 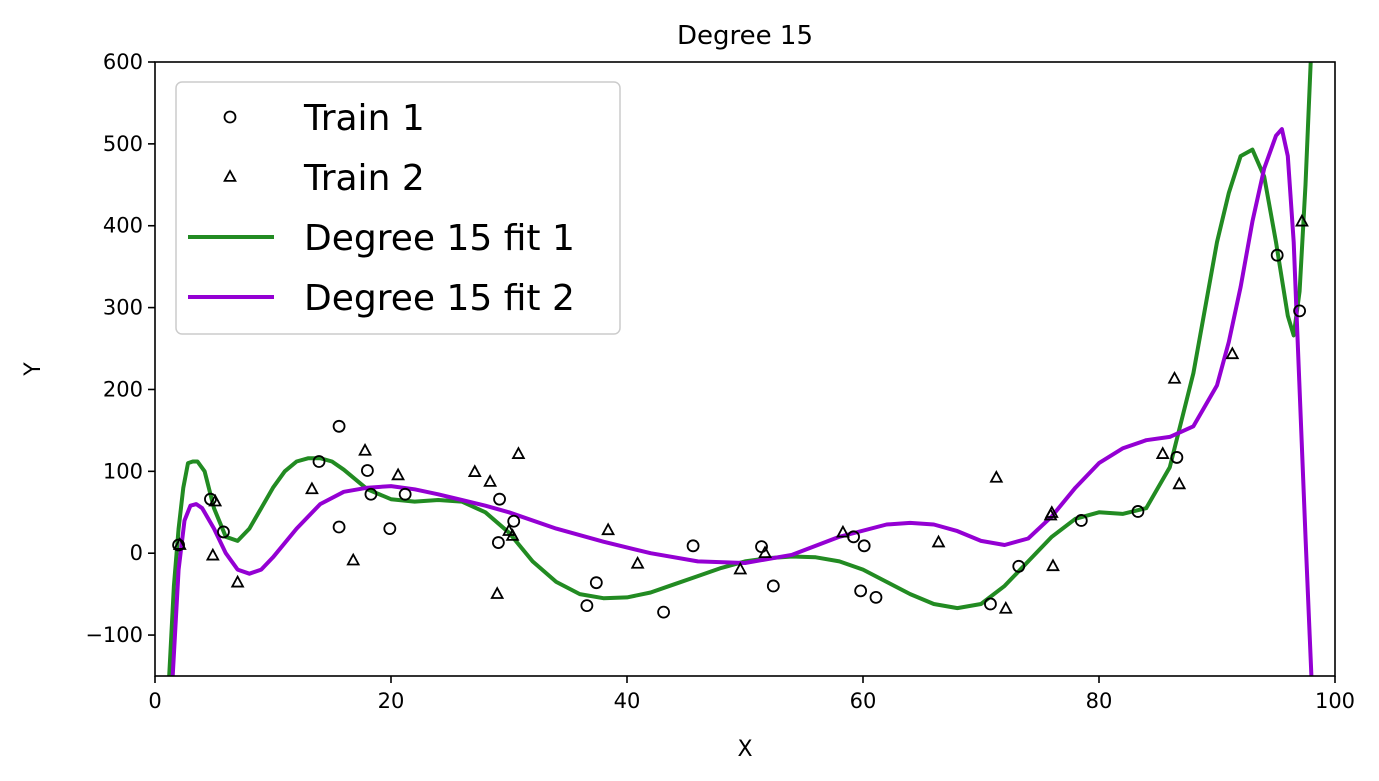 I want to click on y-tick-label: 300, so click(x=123, y=308).